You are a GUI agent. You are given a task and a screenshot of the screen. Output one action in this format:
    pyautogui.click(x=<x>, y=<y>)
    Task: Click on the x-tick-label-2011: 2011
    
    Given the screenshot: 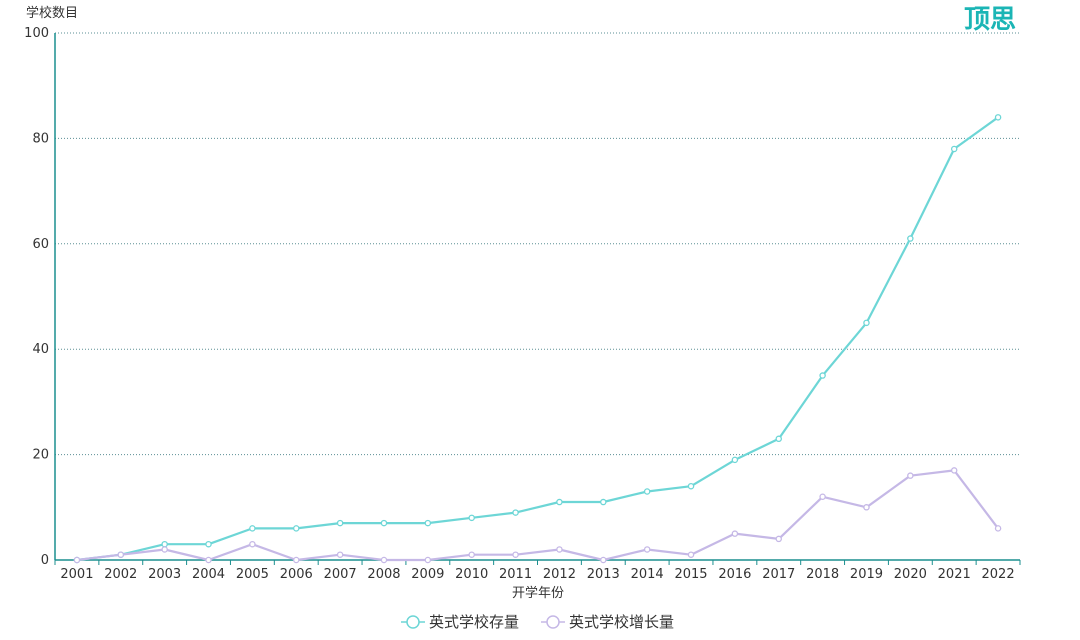 What is the action you would take?
    pyautogui.click(x=515, y=574)
    